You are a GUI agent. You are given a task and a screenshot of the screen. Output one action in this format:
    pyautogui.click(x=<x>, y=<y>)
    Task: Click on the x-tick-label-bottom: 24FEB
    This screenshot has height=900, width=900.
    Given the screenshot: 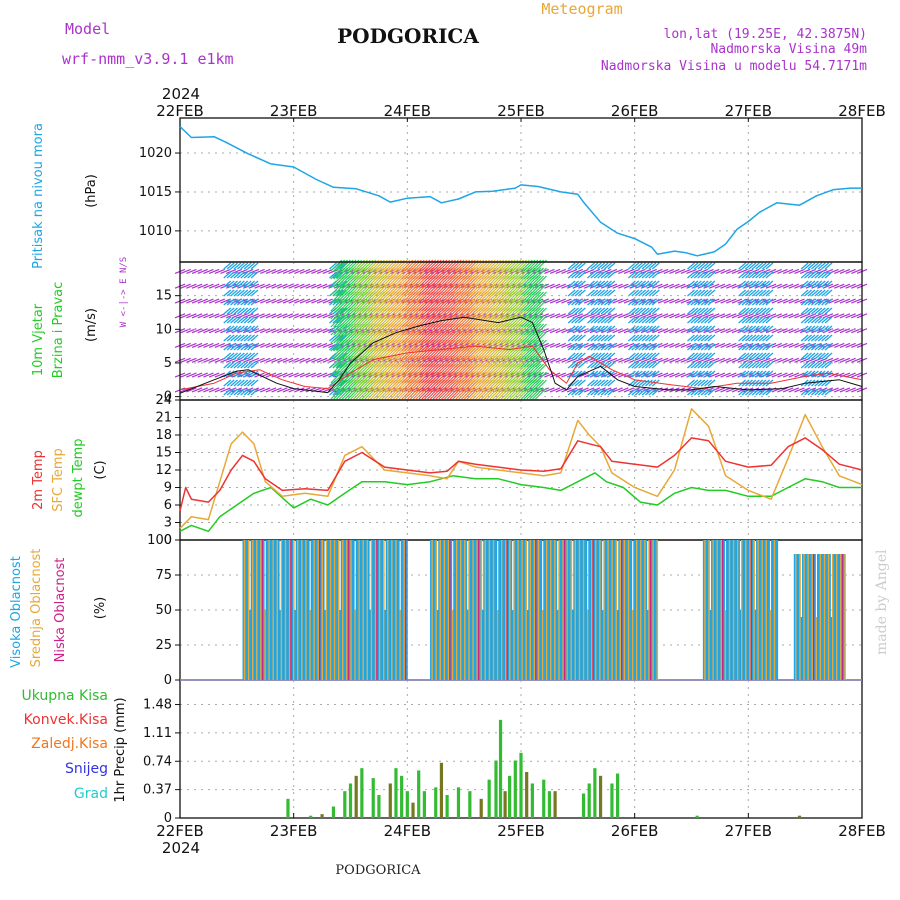 What is the action you would take?
    pyautogui.click(x=407, y=831)
    